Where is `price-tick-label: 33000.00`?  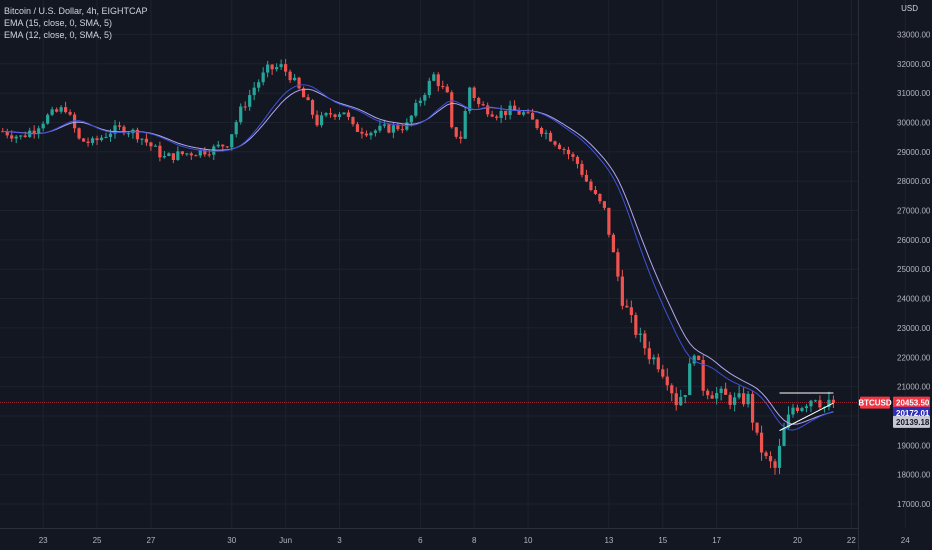
price-tick-label: 33000.00 is located at coordinates (914, 34).